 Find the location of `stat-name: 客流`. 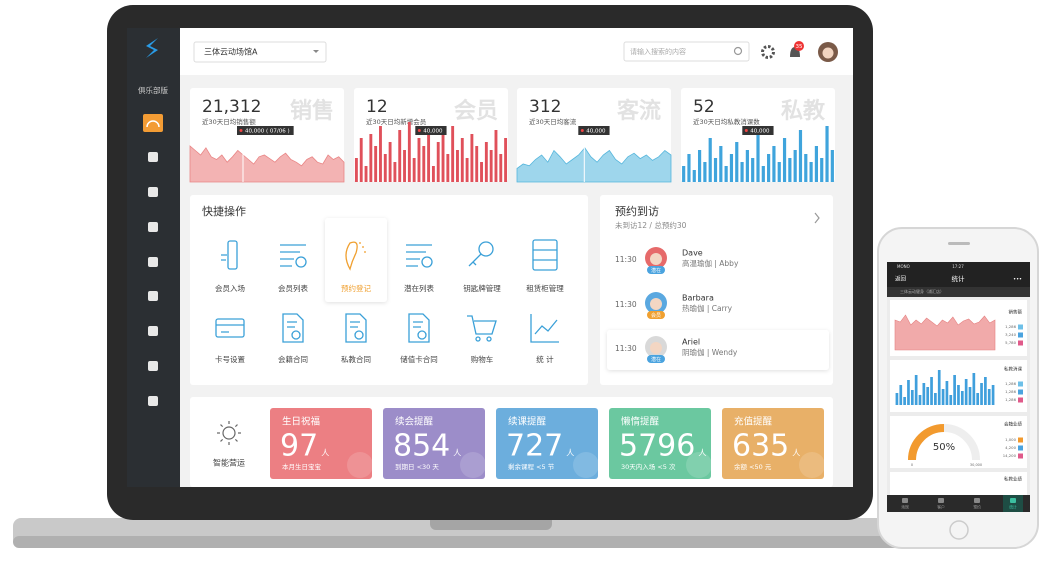

stat-name: 客流 is located at coordinates (639, 111).